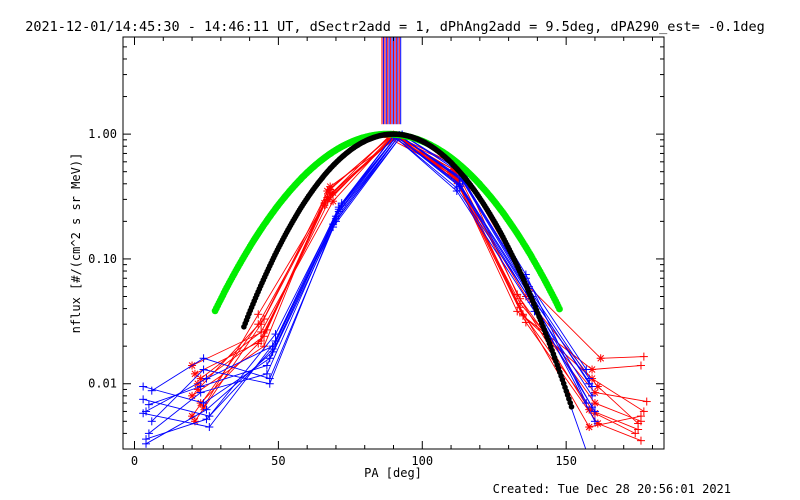 Image resolution: width=800 pixels, height=500 pixels. What do you see at coordinates (278, 461) in the screenshot?
I see `x-tick-label: 50` at bounding box center [278, 461].